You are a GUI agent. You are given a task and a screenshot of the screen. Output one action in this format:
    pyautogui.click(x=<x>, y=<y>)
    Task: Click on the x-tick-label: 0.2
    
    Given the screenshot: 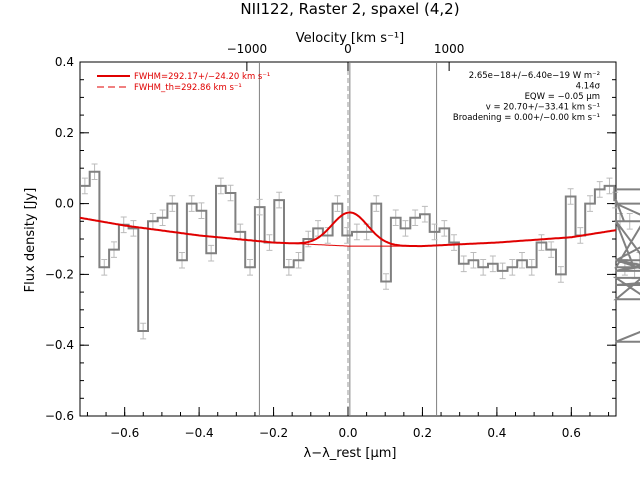 What is the action you would take?
    pyautogui.click(x=422, y=433)
    